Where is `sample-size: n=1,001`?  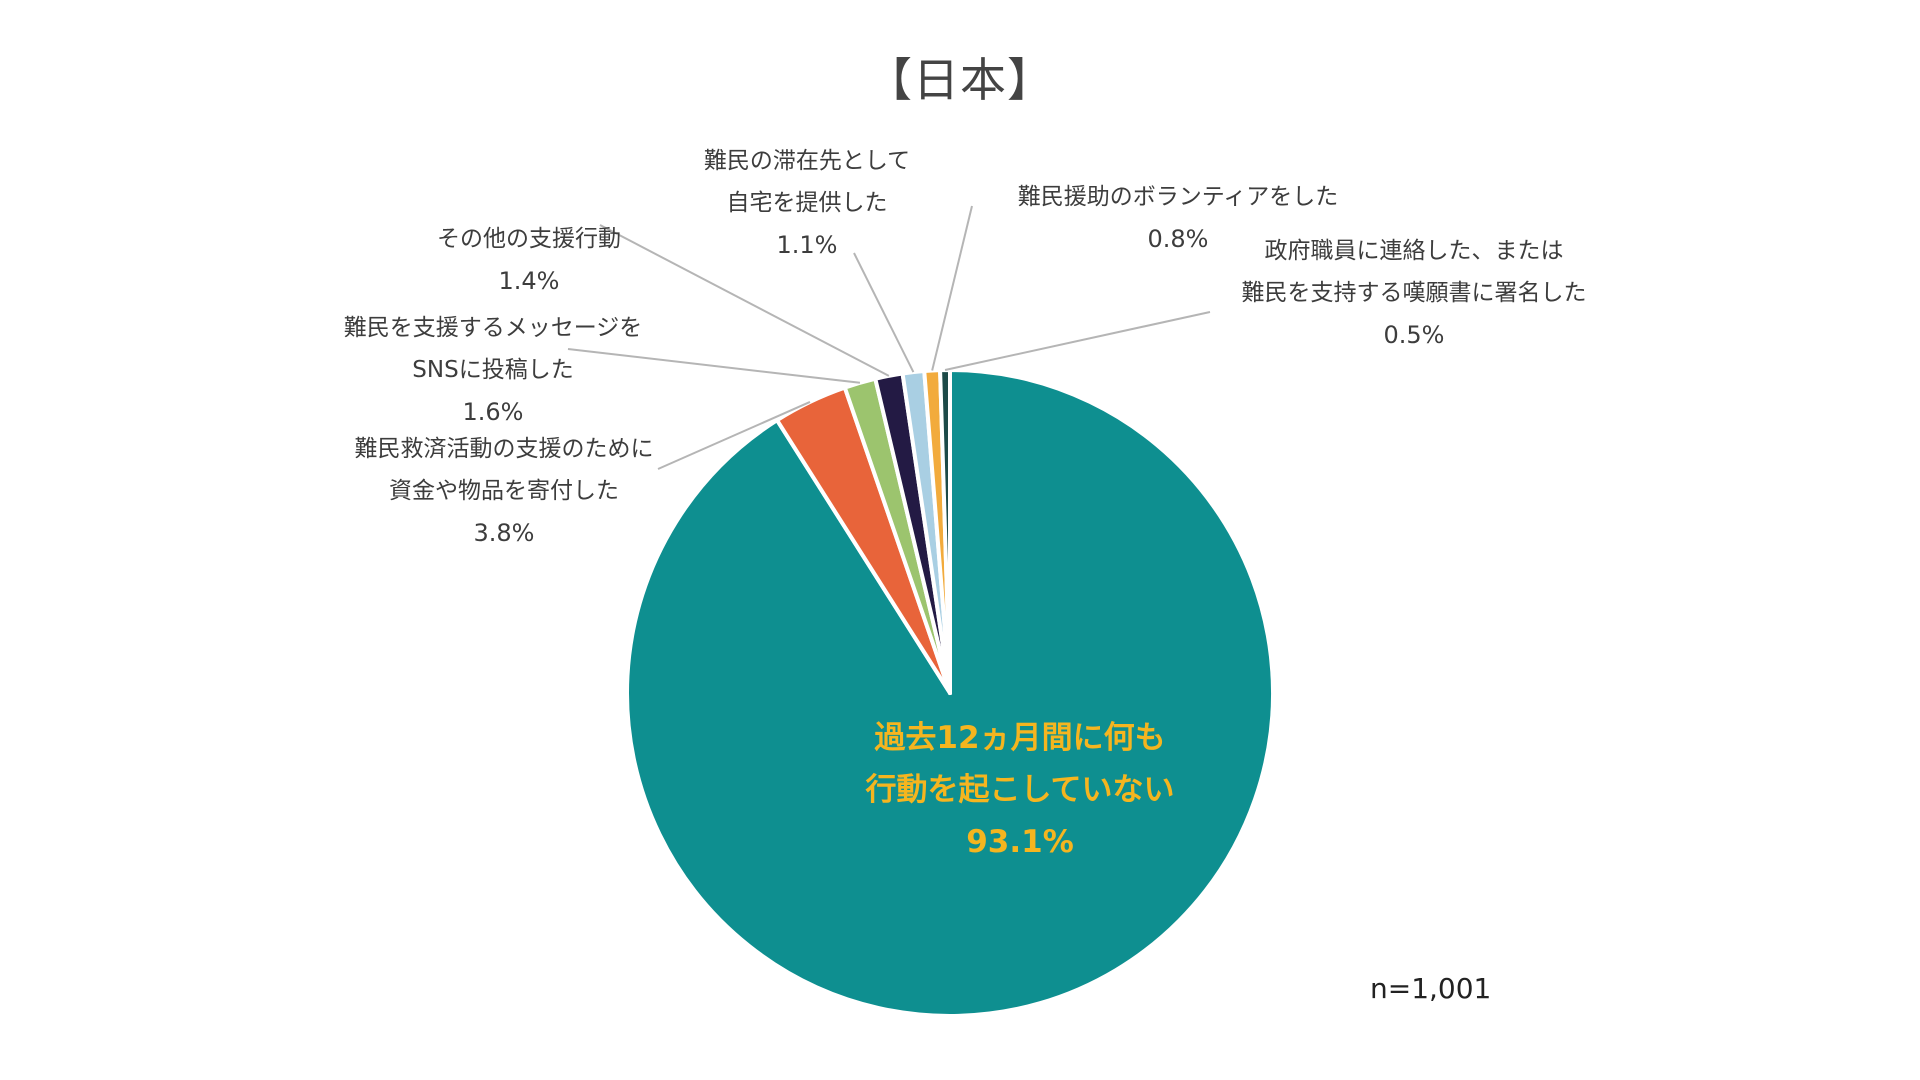 sample-size: n=1,001 is located at coordinates (1431, 988).